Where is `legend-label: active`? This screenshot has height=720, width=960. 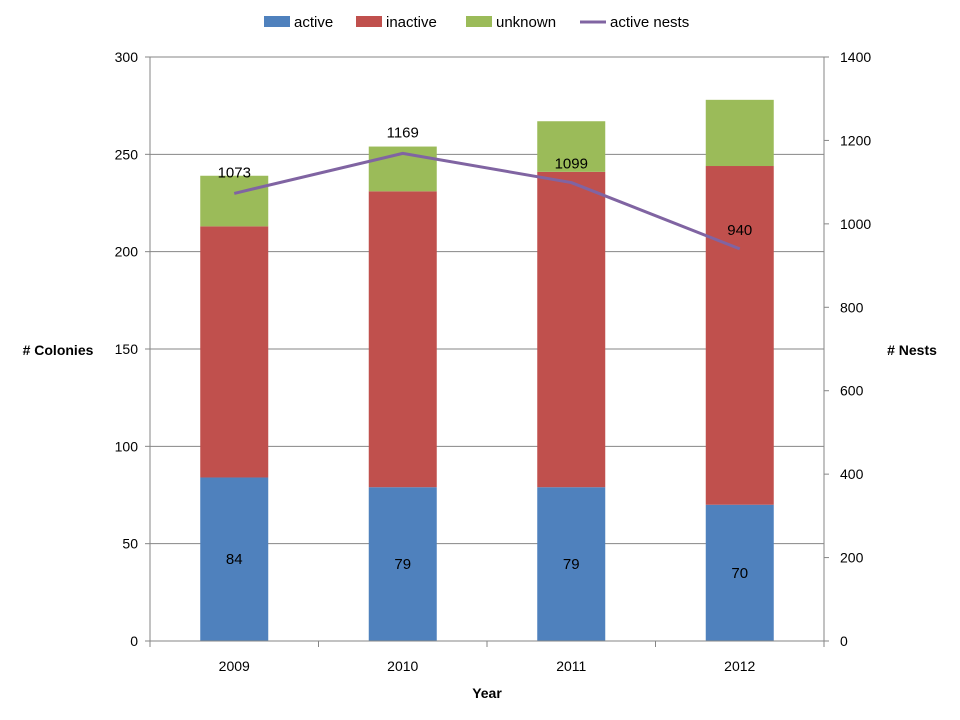 legend-label: active is located at coordinates (313, 22).